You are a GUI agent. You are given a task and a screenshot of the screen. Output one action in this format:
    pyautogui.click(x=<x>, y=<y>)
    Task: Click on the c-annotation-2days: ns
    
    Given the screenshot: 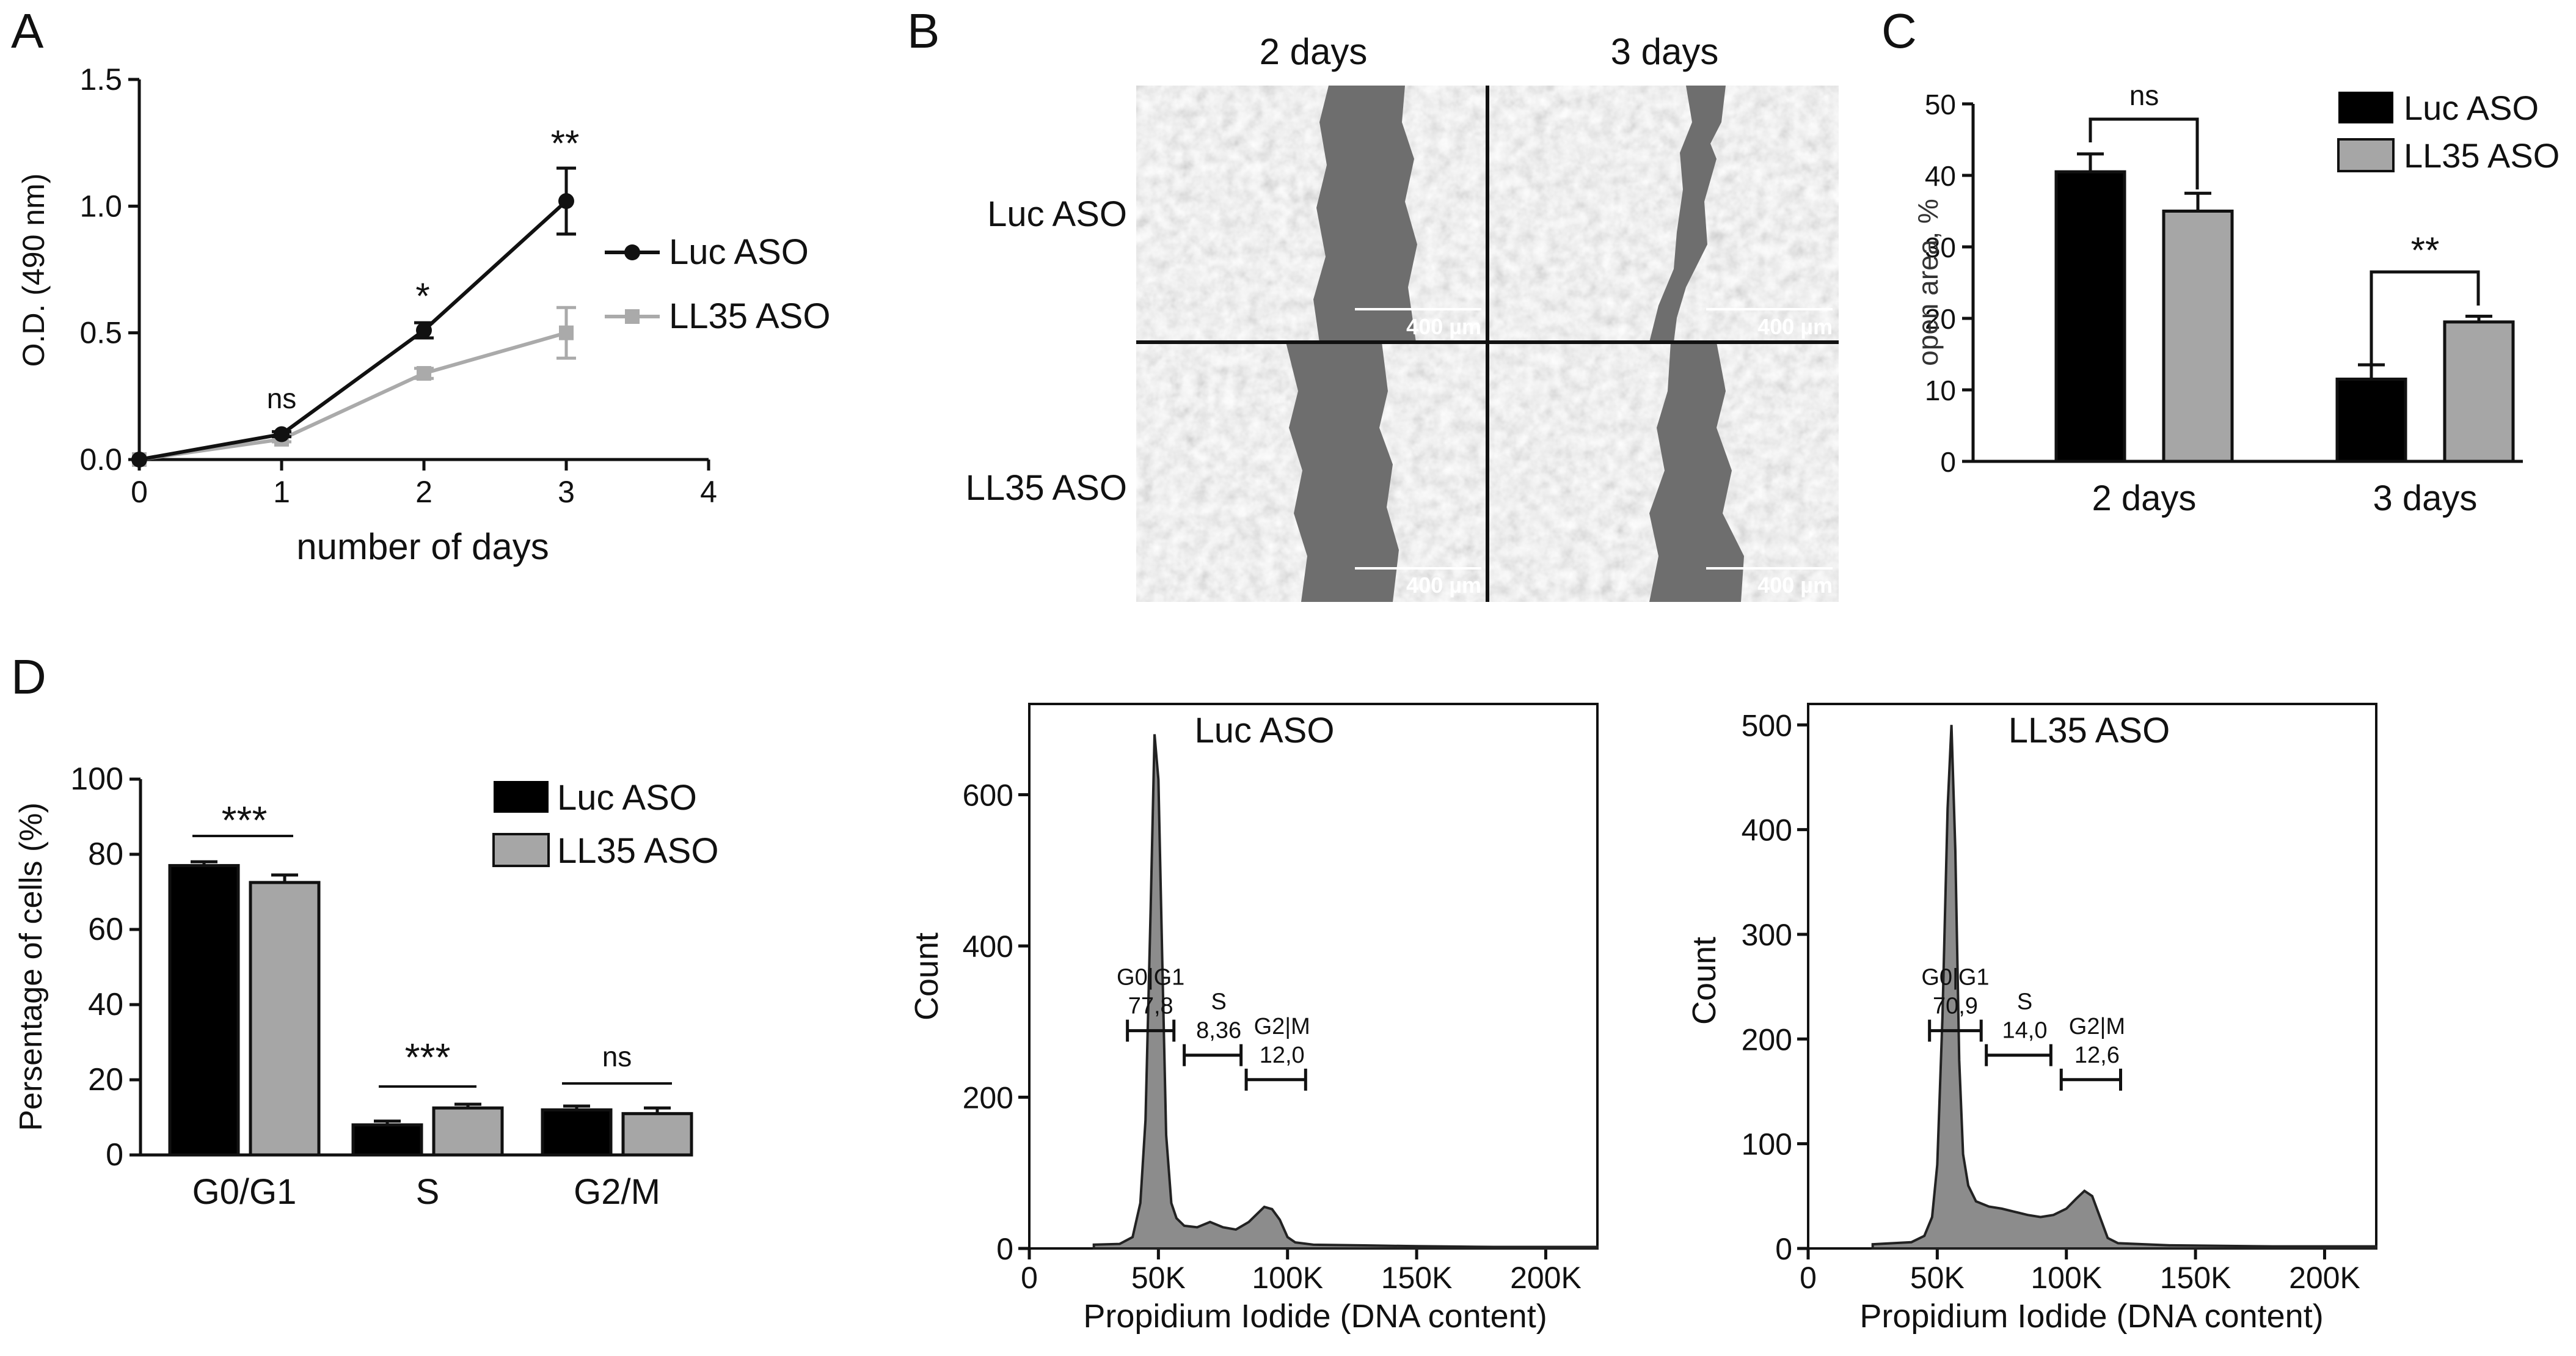 What is the action you would take?
    pyautogui.click(x=2144, y=95)
    